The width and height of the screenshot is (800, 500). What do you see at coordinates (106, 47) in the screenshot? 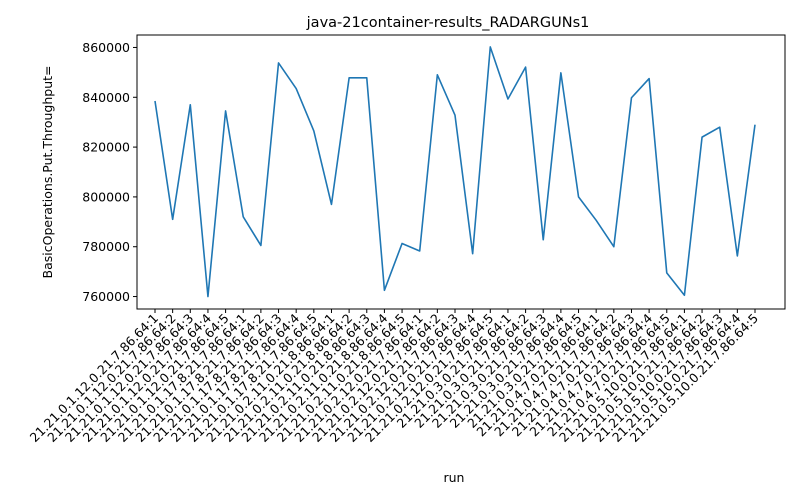
I see `y-tick-label: 860000` at bounding box center [106, 47].